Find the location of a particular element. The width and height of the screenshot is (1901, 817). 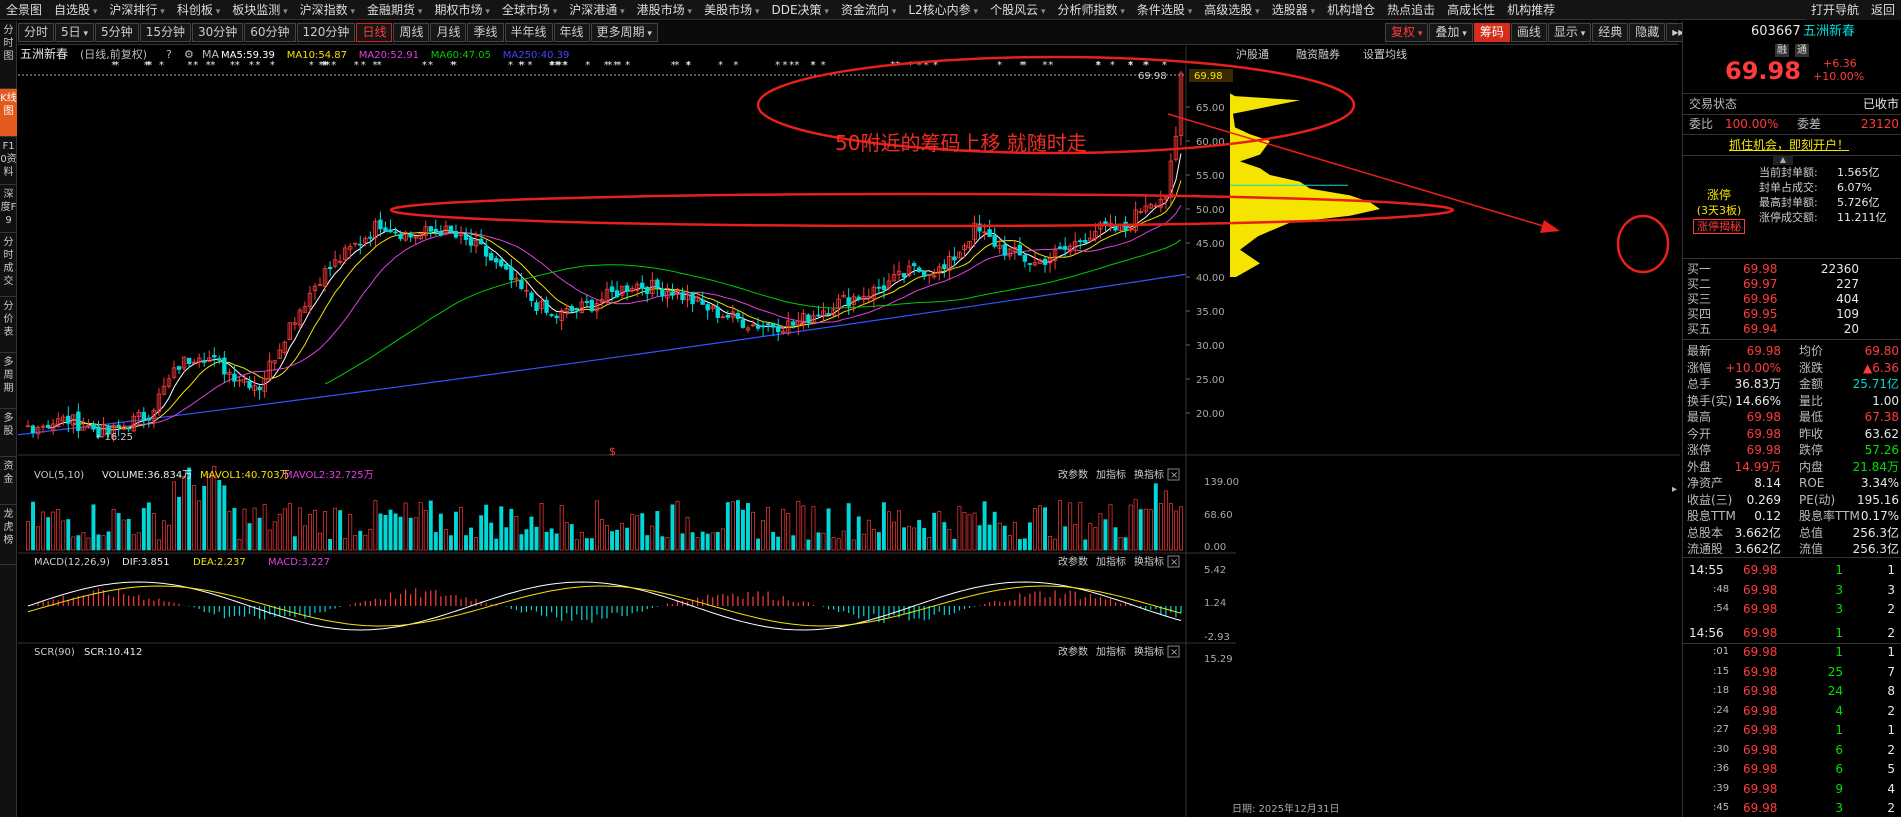

classic-button: 经典 is located at coordinates (1610, 32).